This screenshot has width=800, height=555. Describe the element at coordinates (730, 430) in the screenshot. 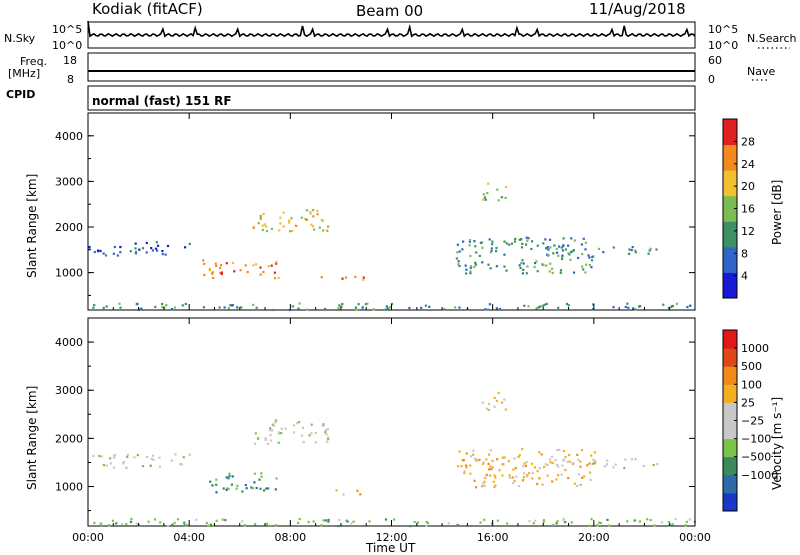

I see `velocity-colorbar-swatch` at that location.